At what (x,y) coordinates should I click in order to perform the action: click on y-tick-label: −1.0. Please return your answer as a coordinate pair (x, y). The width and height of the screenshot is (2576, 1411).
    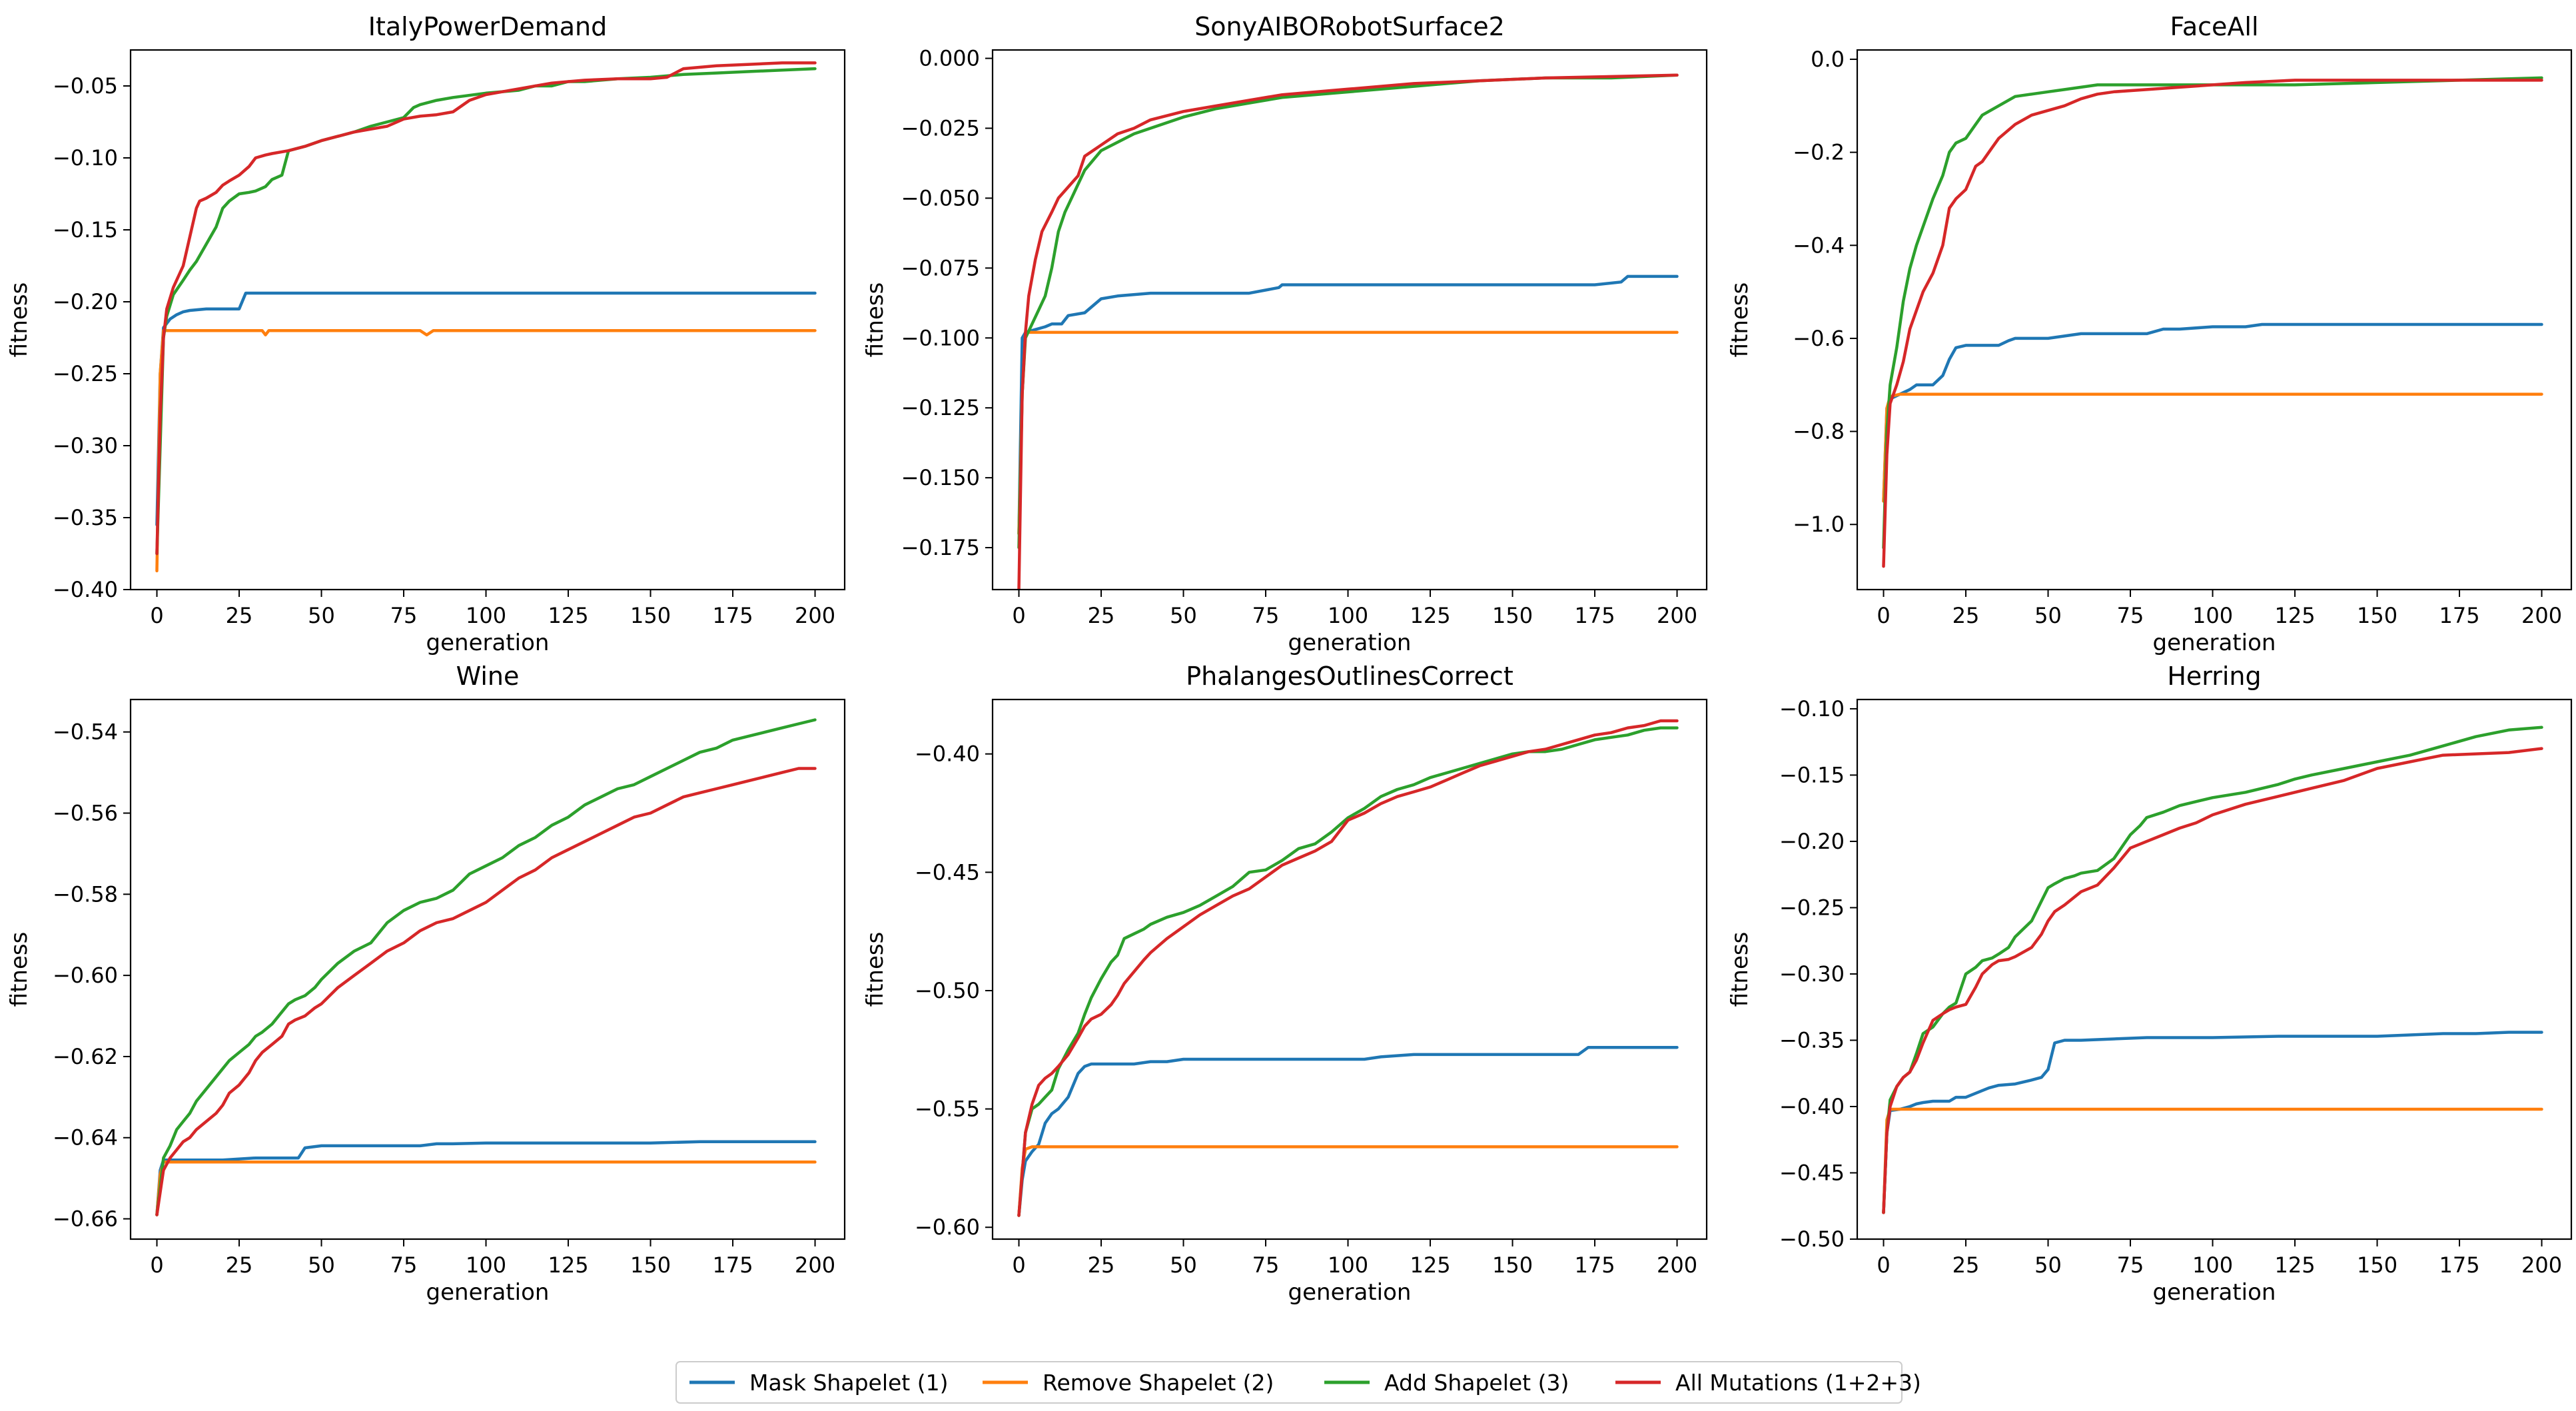
    Looking at the image, I should click on (1819, 524).